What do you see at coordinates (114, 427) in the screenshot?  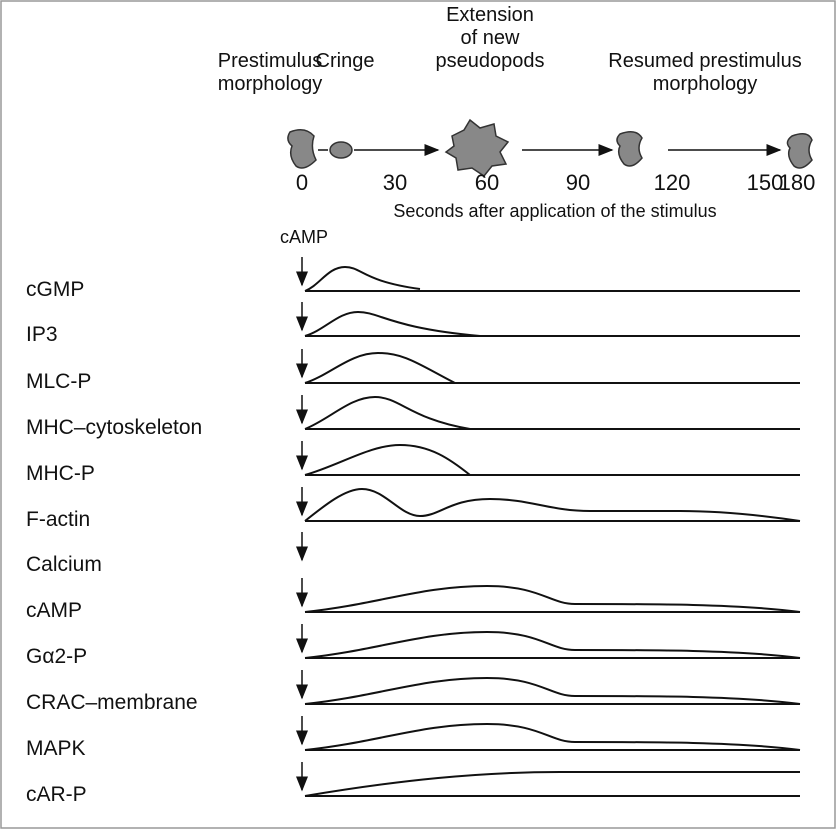 I see `row-label: MHC–cytoskeleton` at bounding box center [114, 427].